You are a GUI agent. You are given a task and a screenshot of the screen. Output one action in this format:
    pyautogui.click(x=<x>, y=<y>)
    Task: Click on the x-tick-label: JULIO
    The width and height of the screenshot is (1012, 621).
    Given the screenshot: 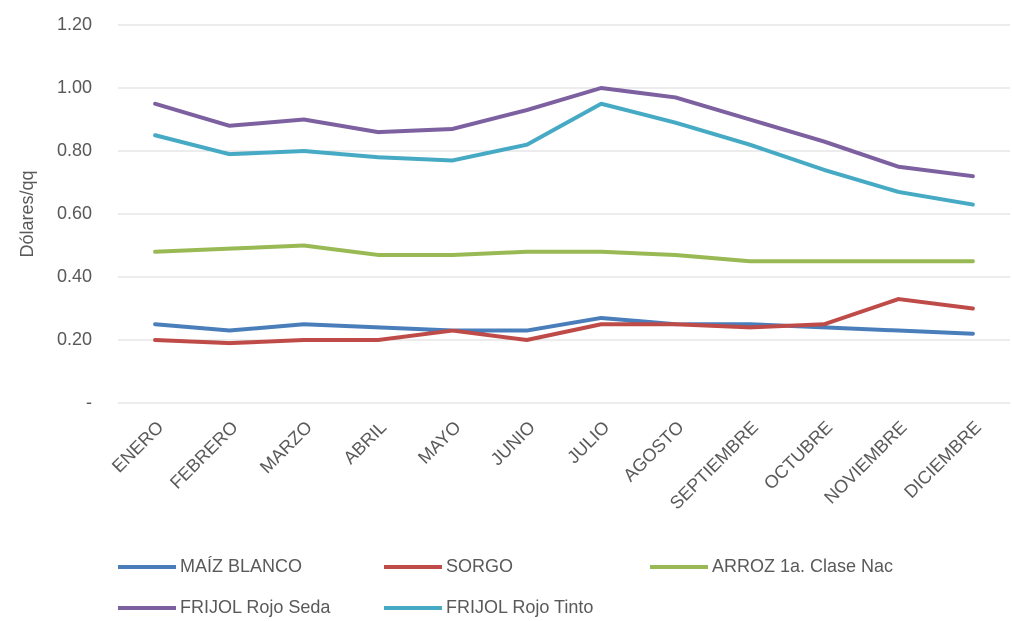 What is the action you would take?
    pyautogui.click(x=588, y=442)
    